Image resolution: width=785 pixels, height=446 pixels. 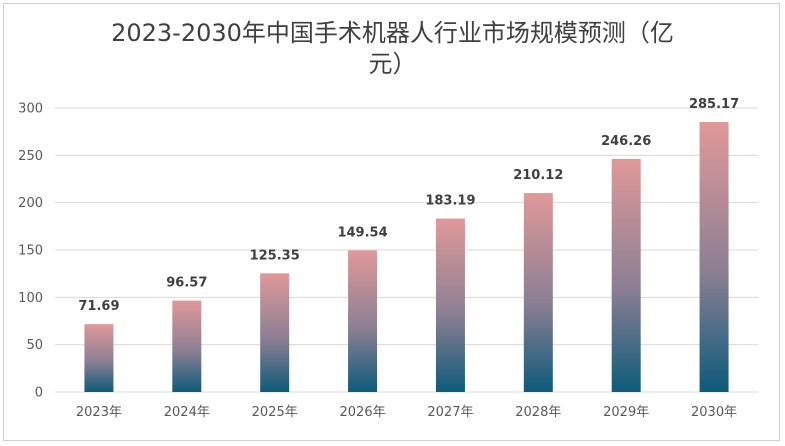 I want to click on x-tick-label: 2024年, so click(x=187, y=412).